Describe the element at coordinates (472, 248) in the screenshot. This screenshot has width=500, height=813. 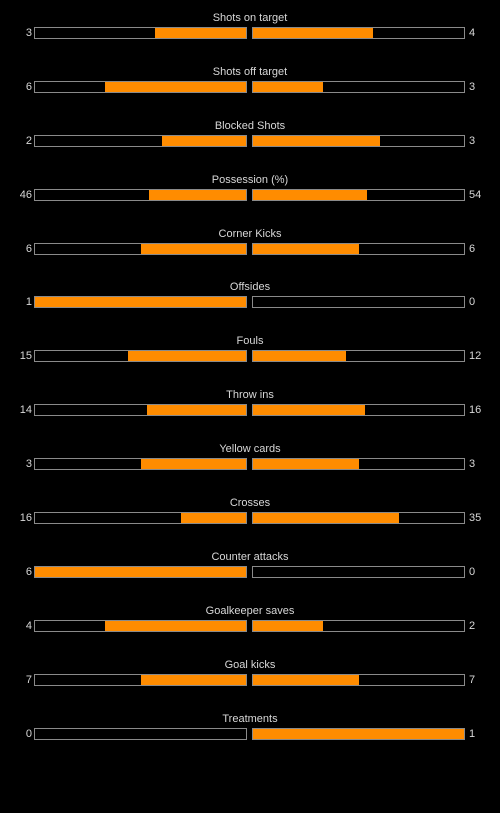
I see `away-value: 6` at that location.